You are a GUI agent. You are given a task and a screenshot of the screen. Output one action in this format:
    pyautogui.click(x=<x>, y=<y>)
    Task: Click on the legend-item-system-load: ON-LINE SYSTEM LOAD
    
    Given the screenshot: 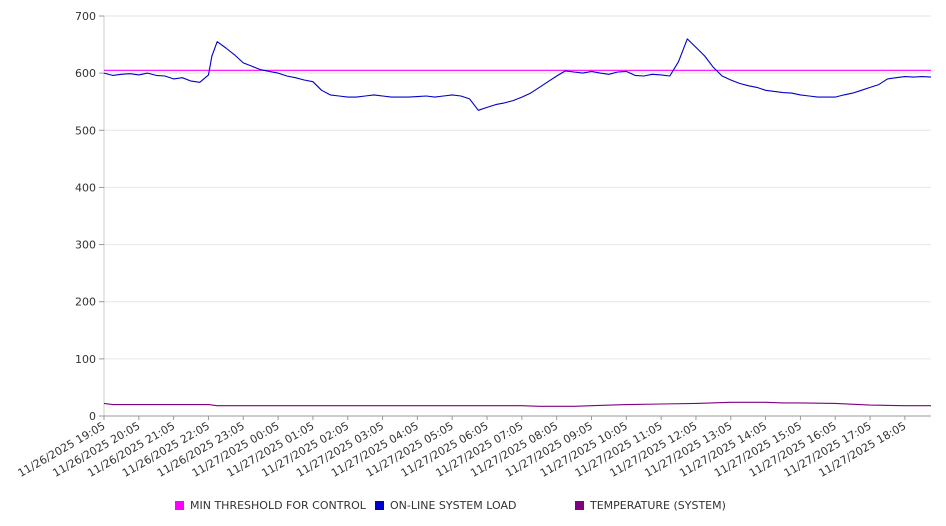 What is the action you would take?
    pyautogui.click(x=445, y=505)
    